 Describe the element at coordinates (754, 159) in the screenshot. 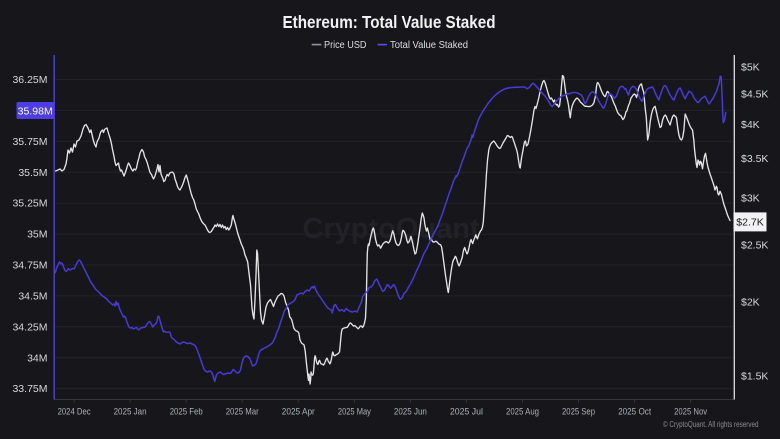

I see `svg-text: $3.5K` at that location.